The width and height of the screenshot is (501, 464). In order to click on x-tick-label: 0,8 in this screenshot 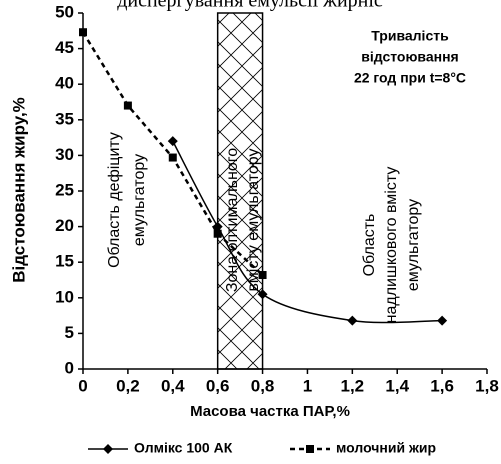, I will do `click(263, 385)`.